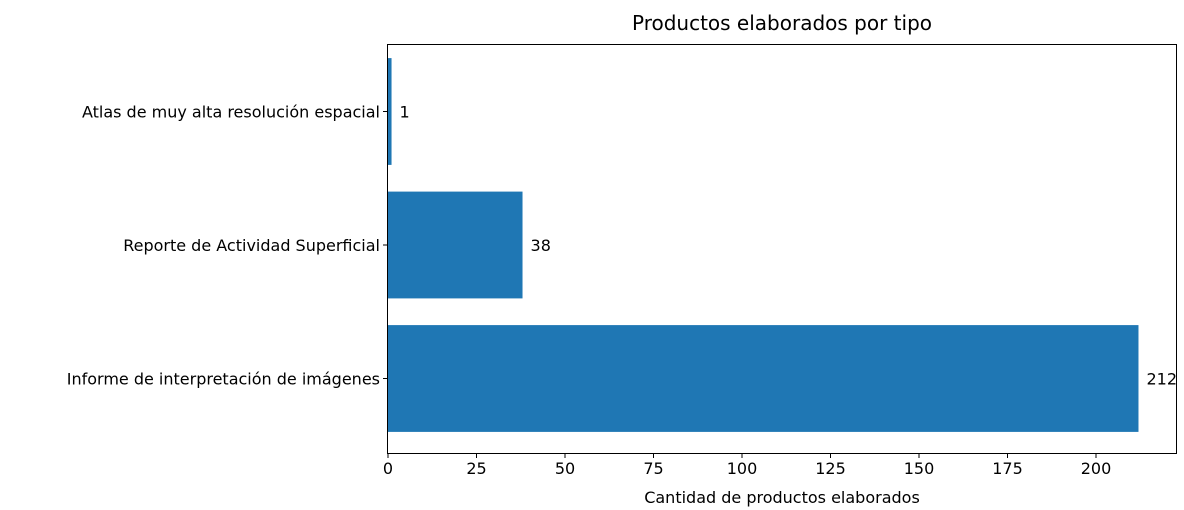 This screenshot has width=1184, height=510. What do you see at coordinates (1007, 468) in the screenshot?
I see `x-tick-label-7: 175` at bounding box center [1007, 468].